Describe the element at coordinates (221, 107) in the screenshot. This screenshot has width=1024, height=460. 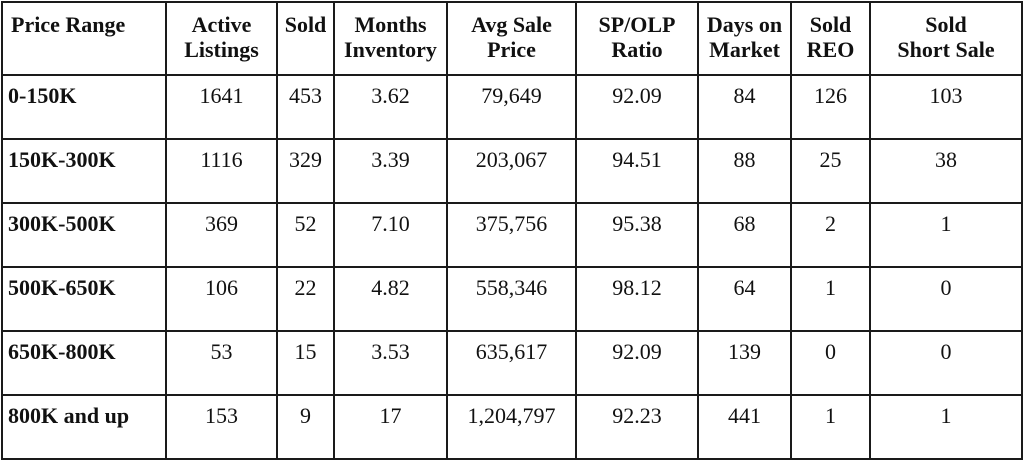
I see `active-listings-cell: 1641` at that location.